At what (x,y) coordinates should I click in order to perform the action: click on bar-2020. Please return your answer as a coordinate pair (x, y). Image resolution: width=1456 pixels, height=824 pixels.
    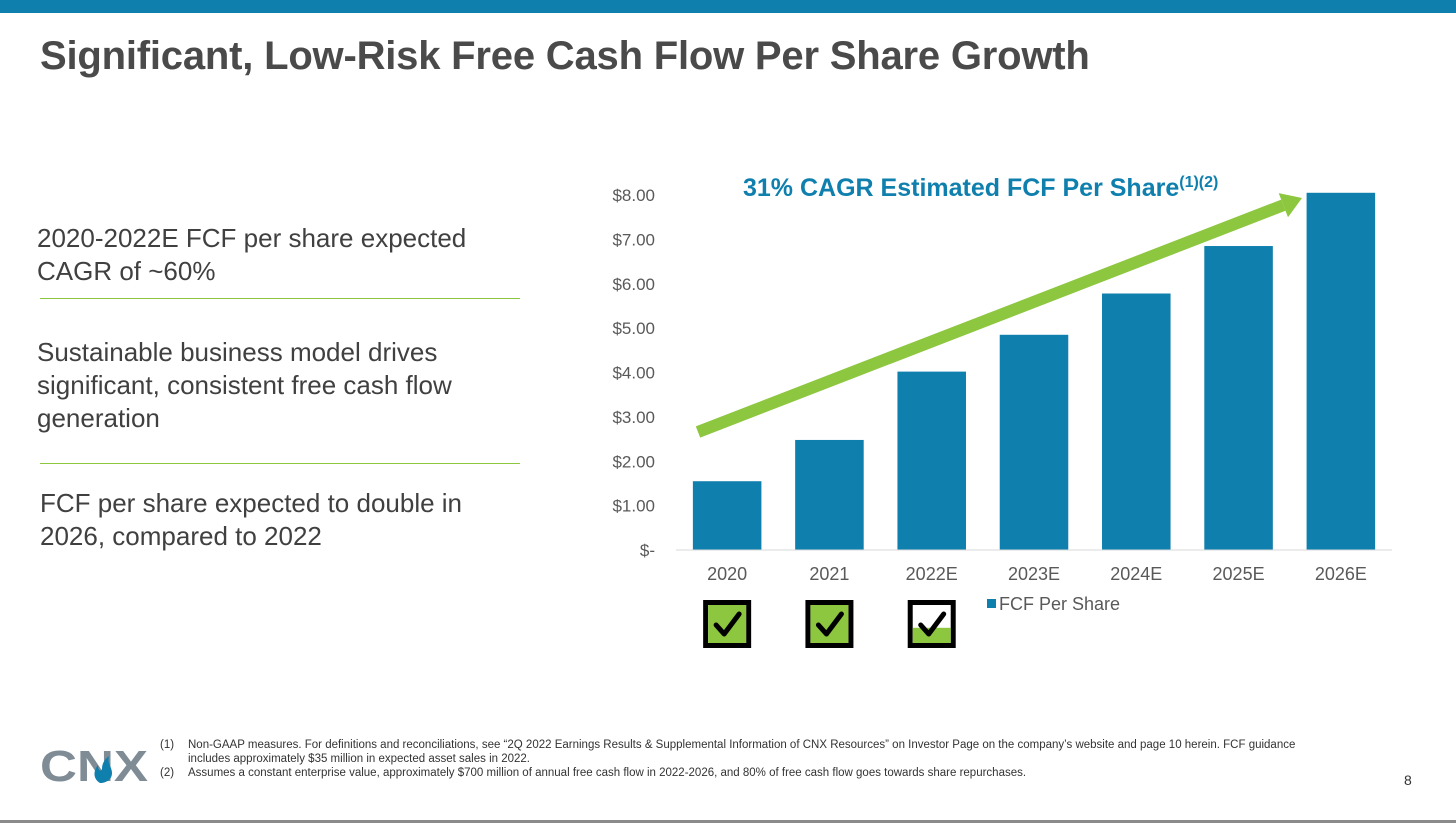
    Looking at the image, I should click on (727, 515).